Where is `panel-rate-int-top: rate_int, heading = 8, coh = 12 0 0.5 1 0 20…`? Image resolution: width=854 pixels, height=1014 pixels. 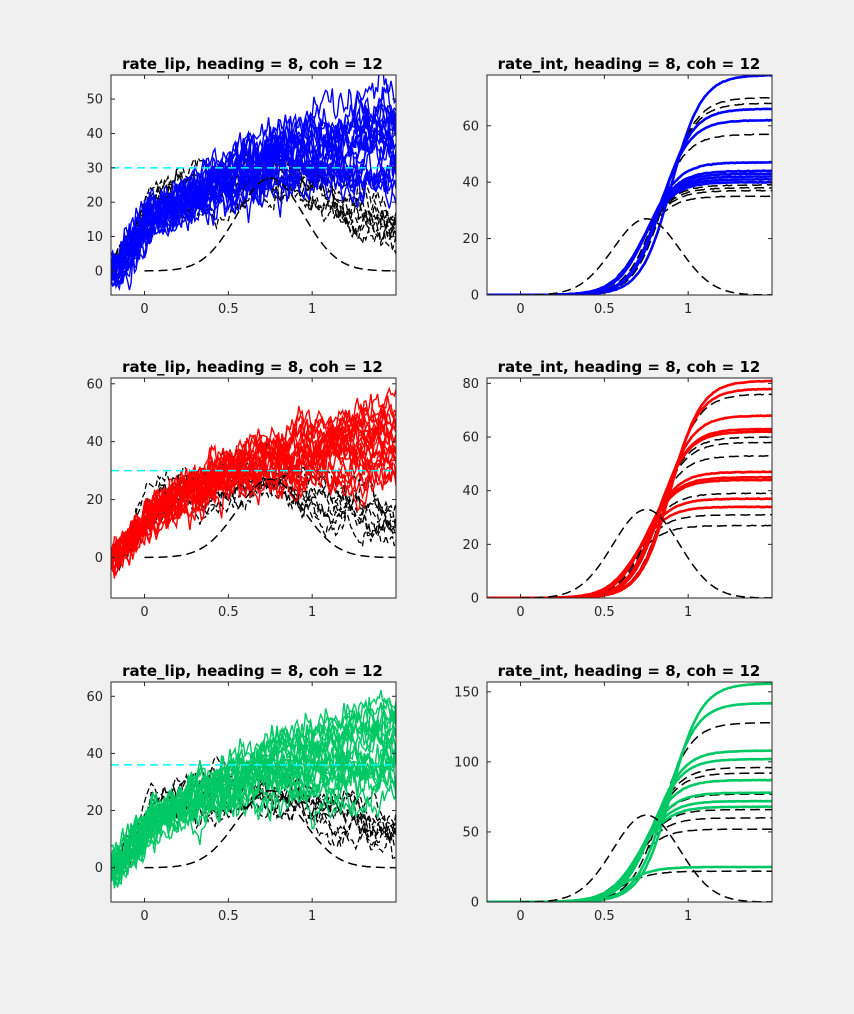 panel-rate-int-top: rate_int, heading = 8, coh = 12 0 0.5 1 0 20… is located at coordinates (617, 186).